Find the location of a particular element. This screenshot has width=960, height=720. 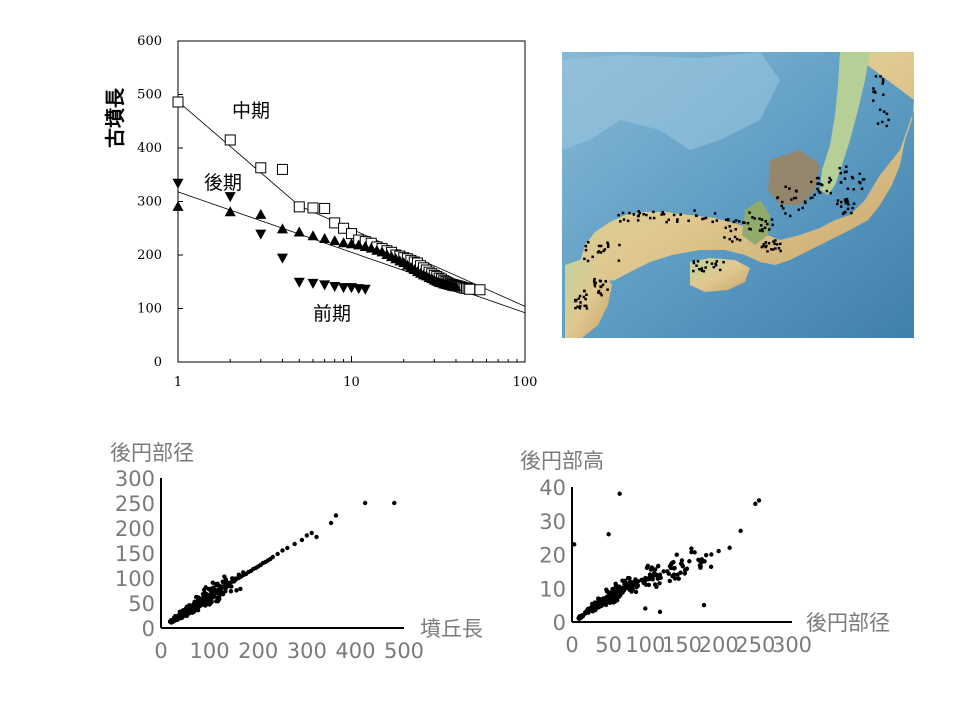

chart-ytick-label: 40 is located at coordinates (552, 488).